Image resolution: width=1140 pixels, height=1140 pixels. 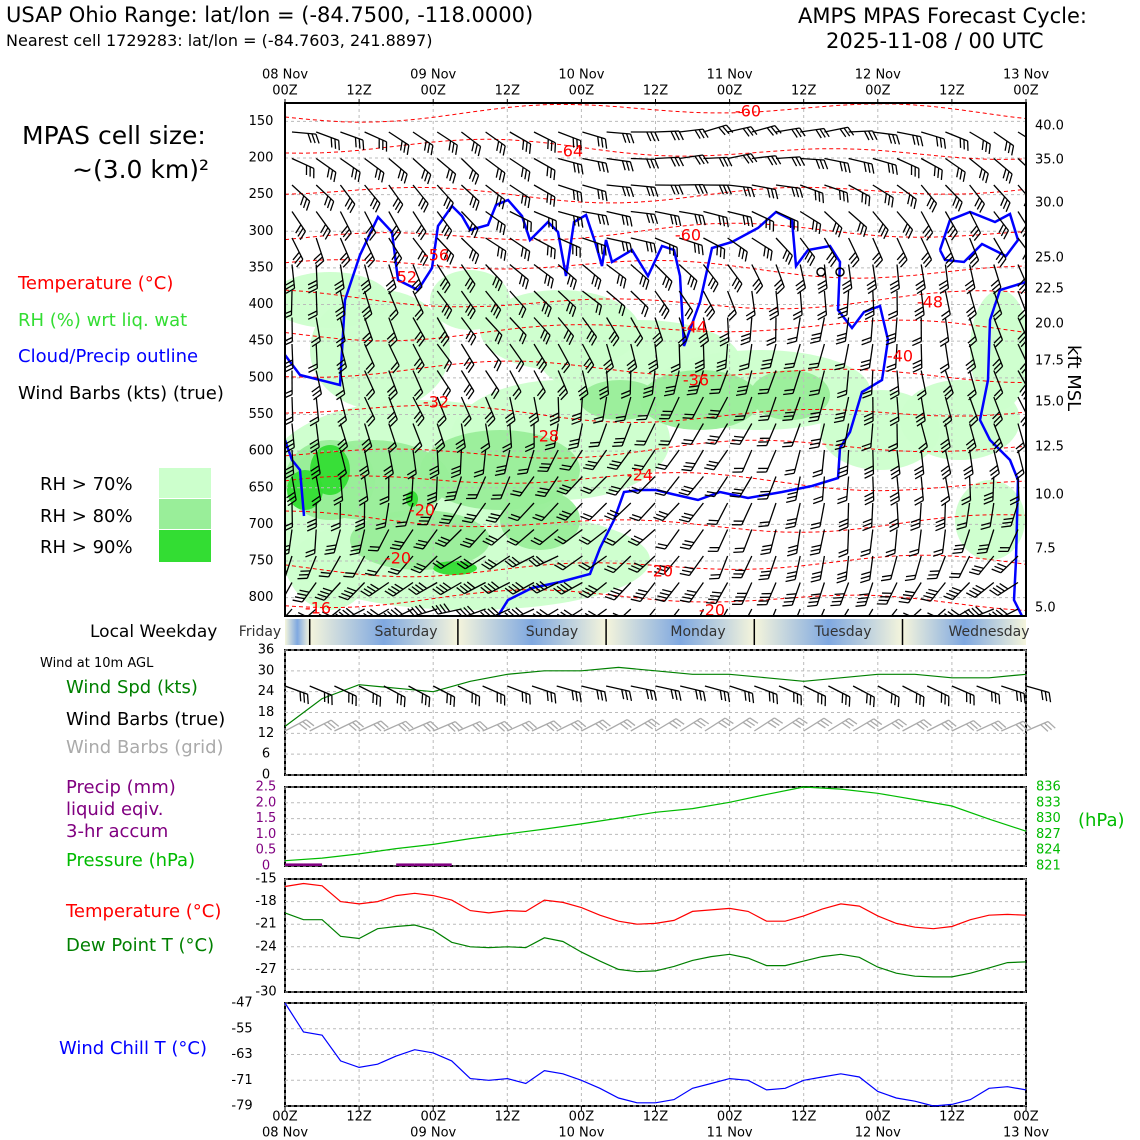 I want to click on xs-barb-361-staff, so click(x=771, y=434).